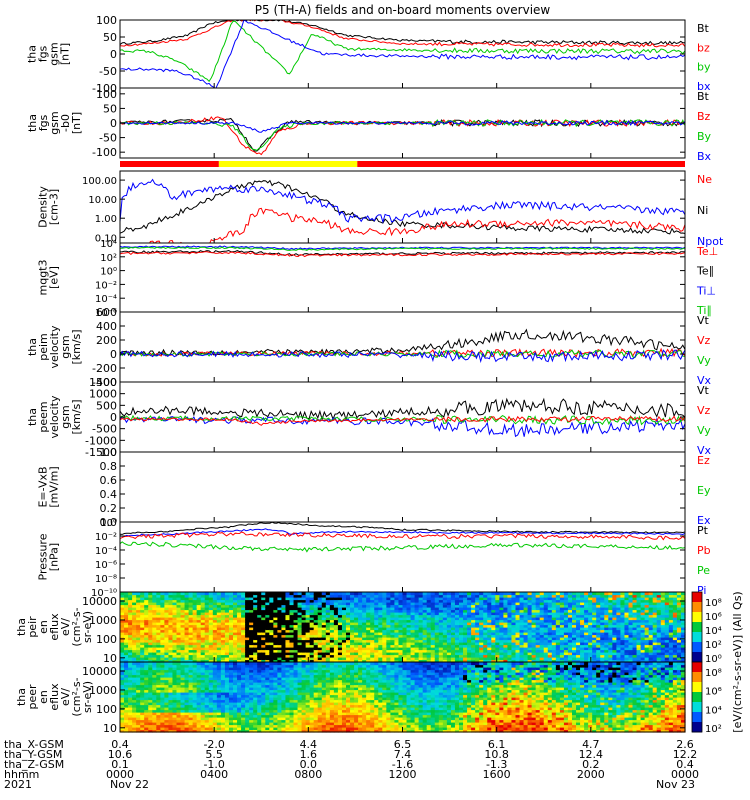 Image resolution: width=750 pixels, height=800 pixels. What do you see at coordinates (99, 601) in the screenshot?
I see `y-tick-label: 10000` at bounding box center [99, 601].